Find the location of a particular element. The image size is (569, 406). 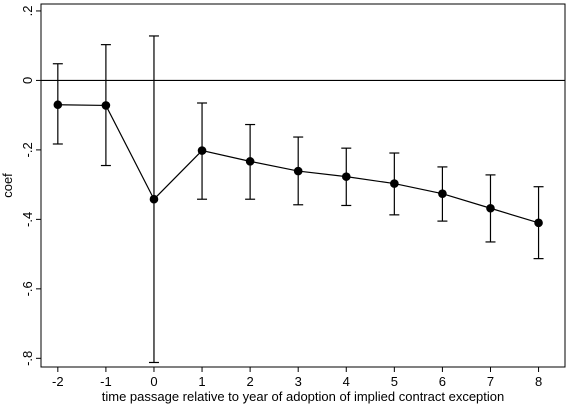

y-tick-label: .2 is located at coordinates (27, 11).